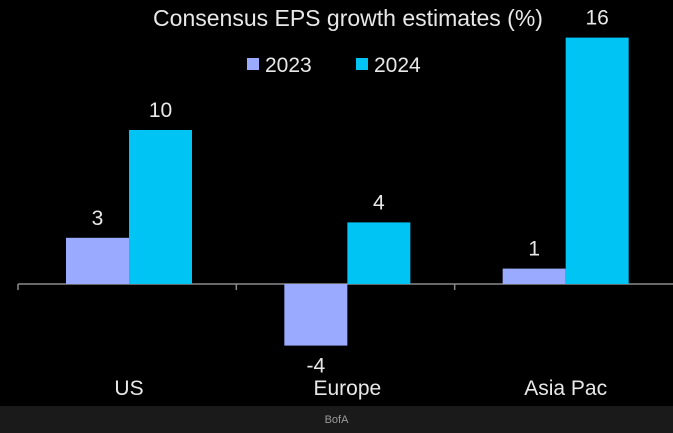 The image size is (673, 433). What do you see at coordinates (334, 65) in the screenshot?
I see `legend: 2023 2024` at bounding box center [334, 65].